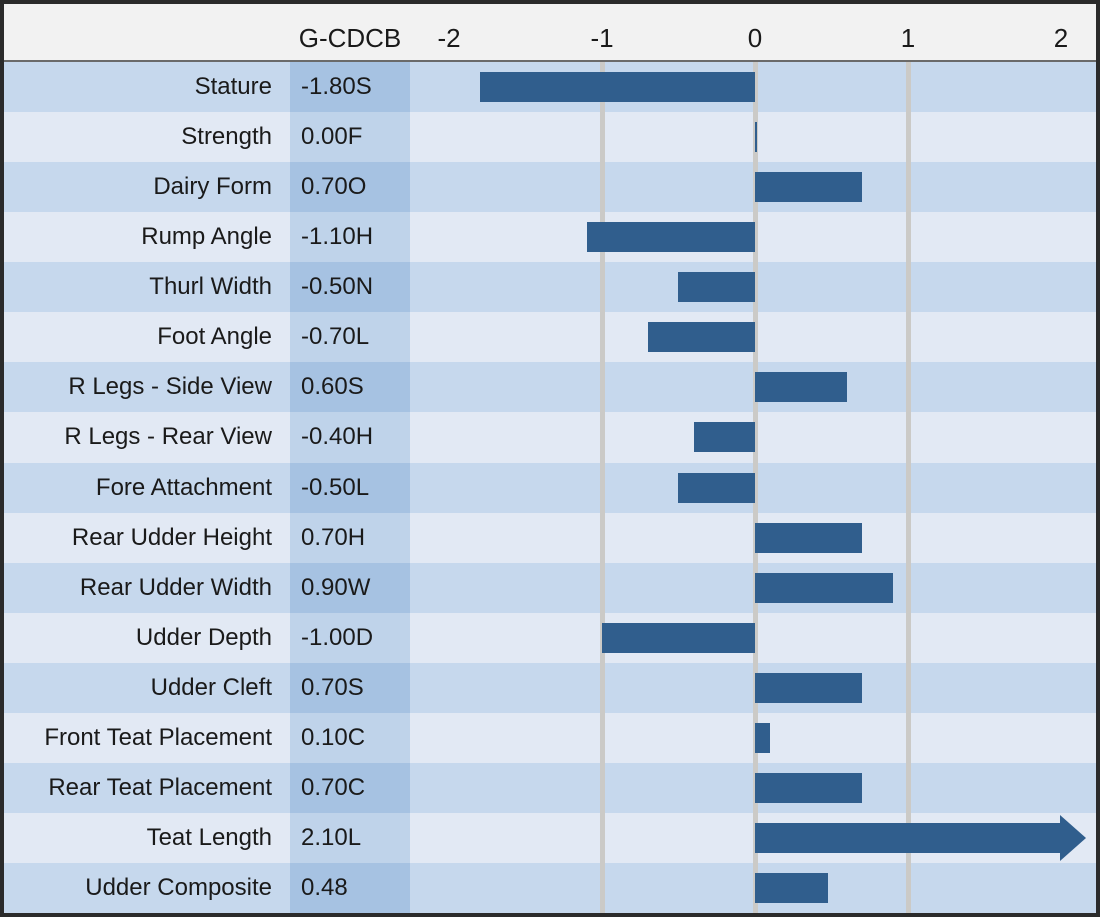 This screenshot has width=1100, height=917. I want to click on trait-row: Udder Cleft 0.70S, so click(550, 687).